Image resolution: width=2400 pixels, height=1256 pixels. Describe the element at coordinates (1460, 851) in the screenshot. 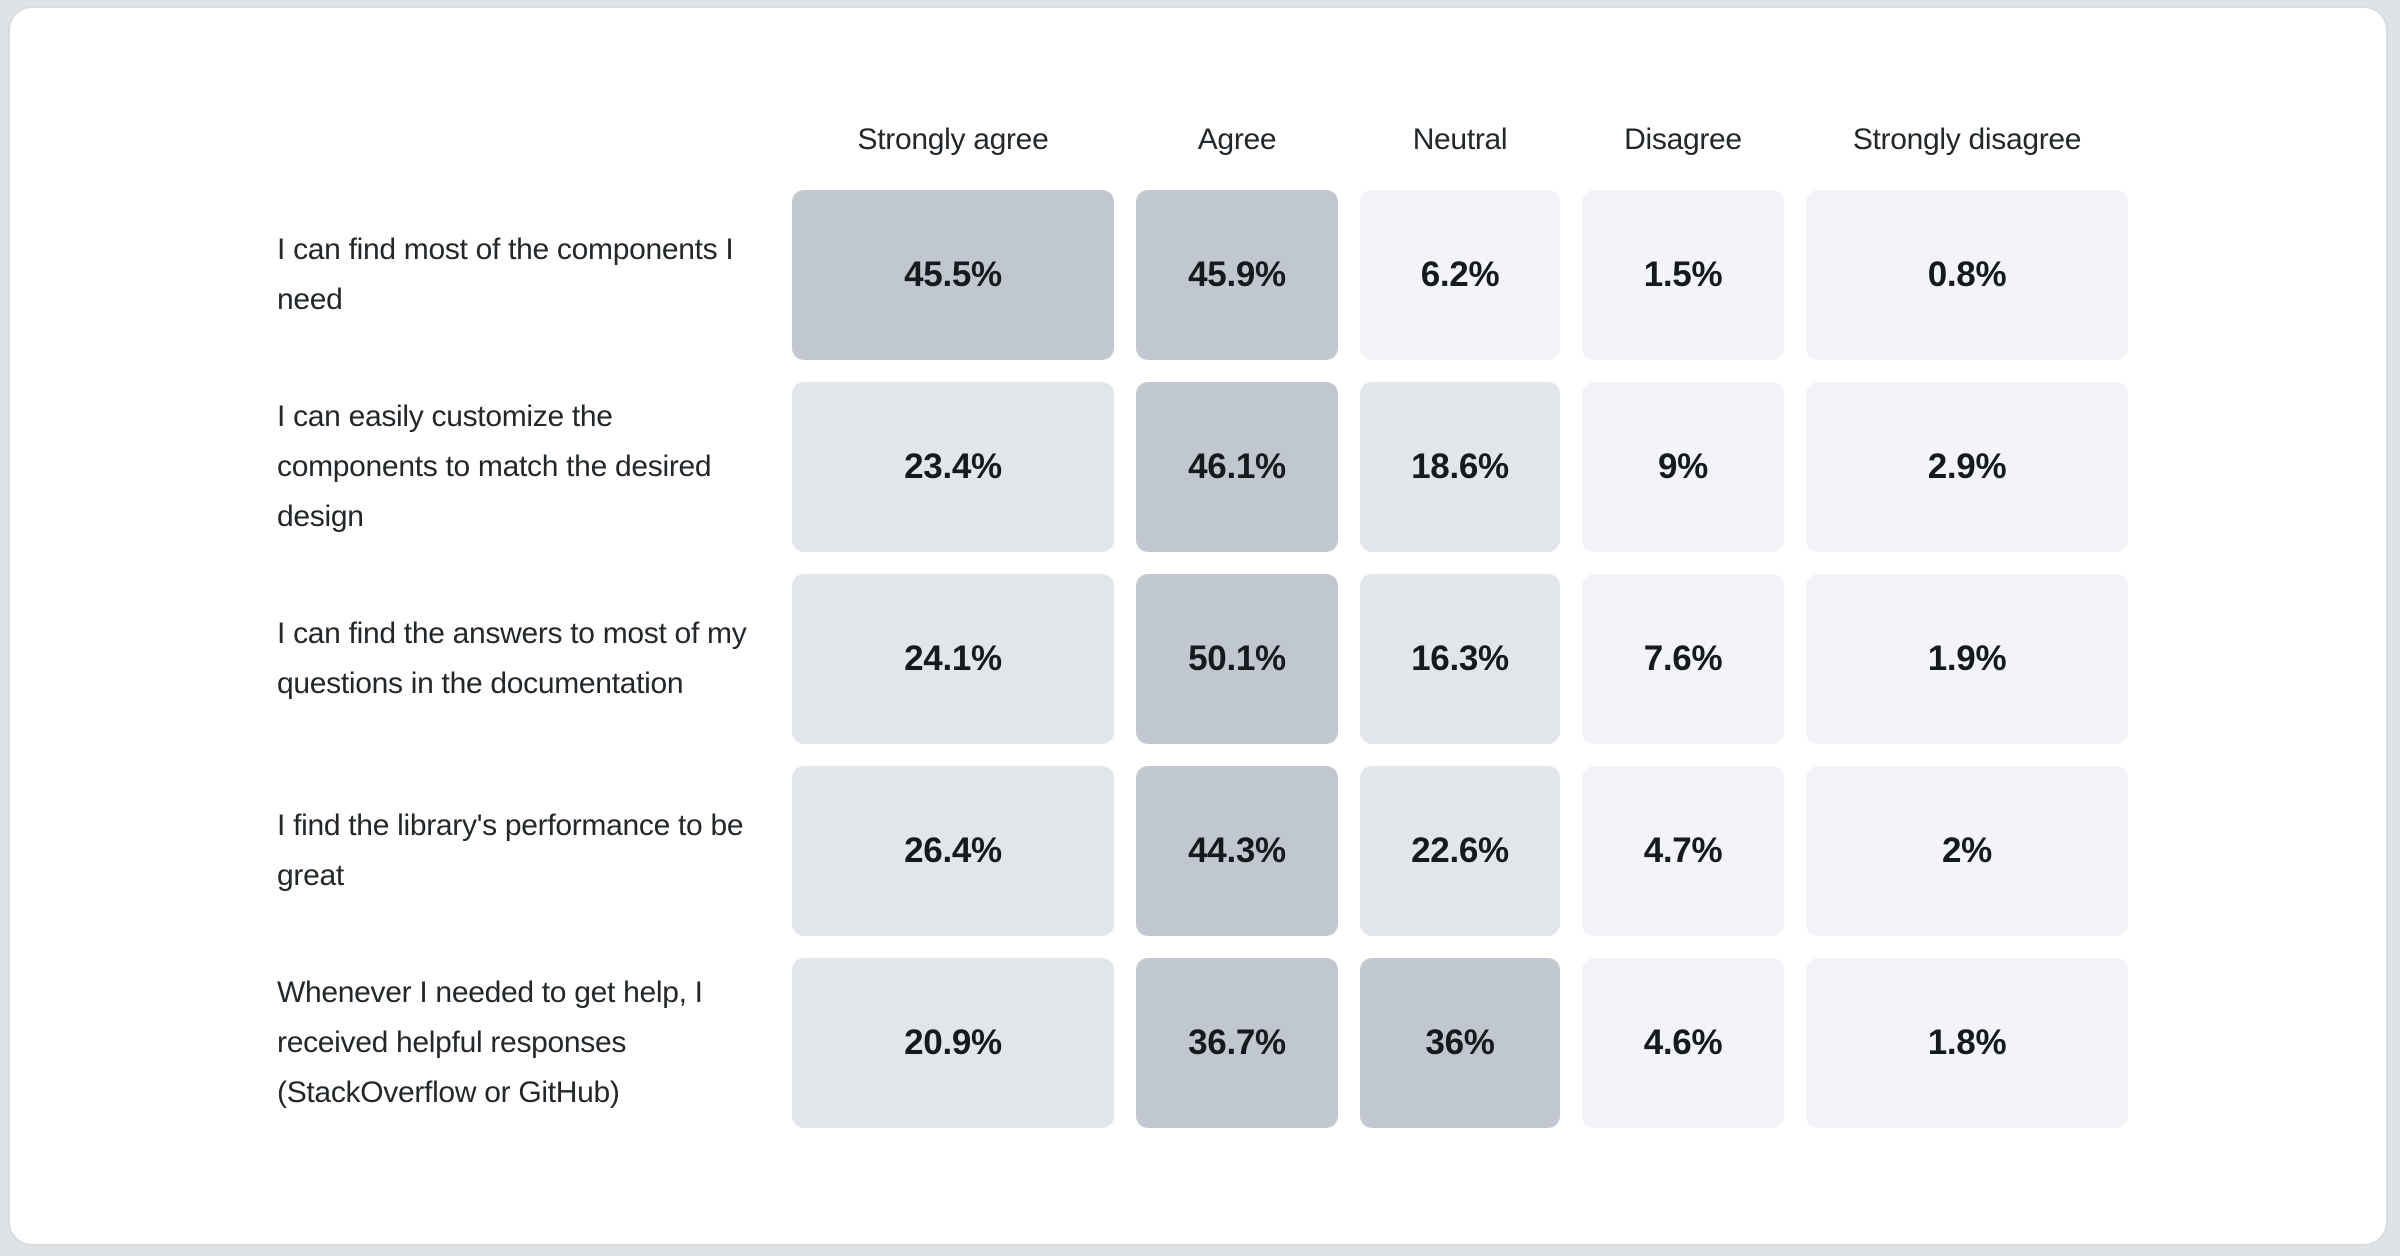

I see `heatmap-cell-neutral-row-4: 22.6%` at that location.